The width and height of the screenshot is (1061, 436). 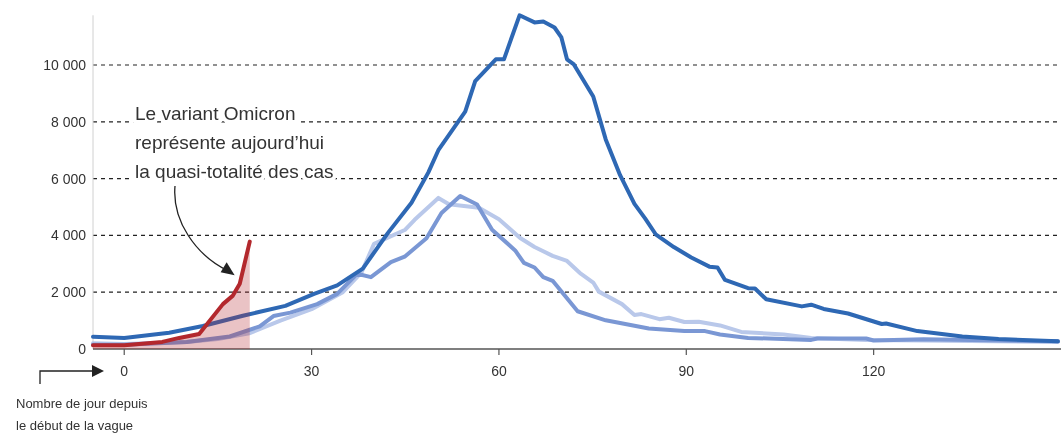 What do you see at coordinates (124, 371) in the screenshot?
I see `x-tick-label: 0` at bounding box center [124, 371].